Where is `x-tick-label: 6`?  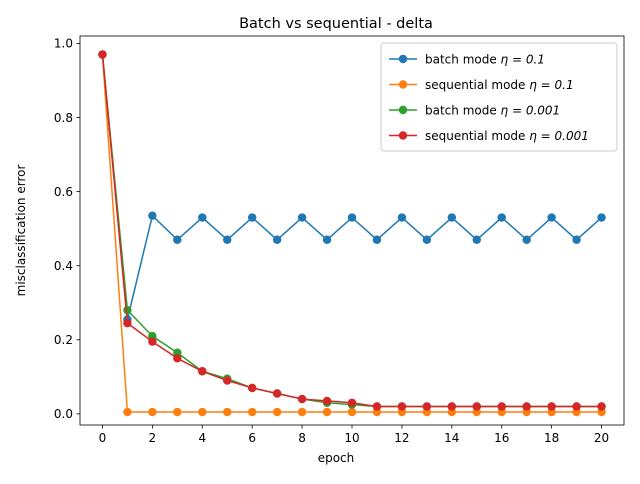
x-tick-label: 6 is located at coordinates (252, 438).